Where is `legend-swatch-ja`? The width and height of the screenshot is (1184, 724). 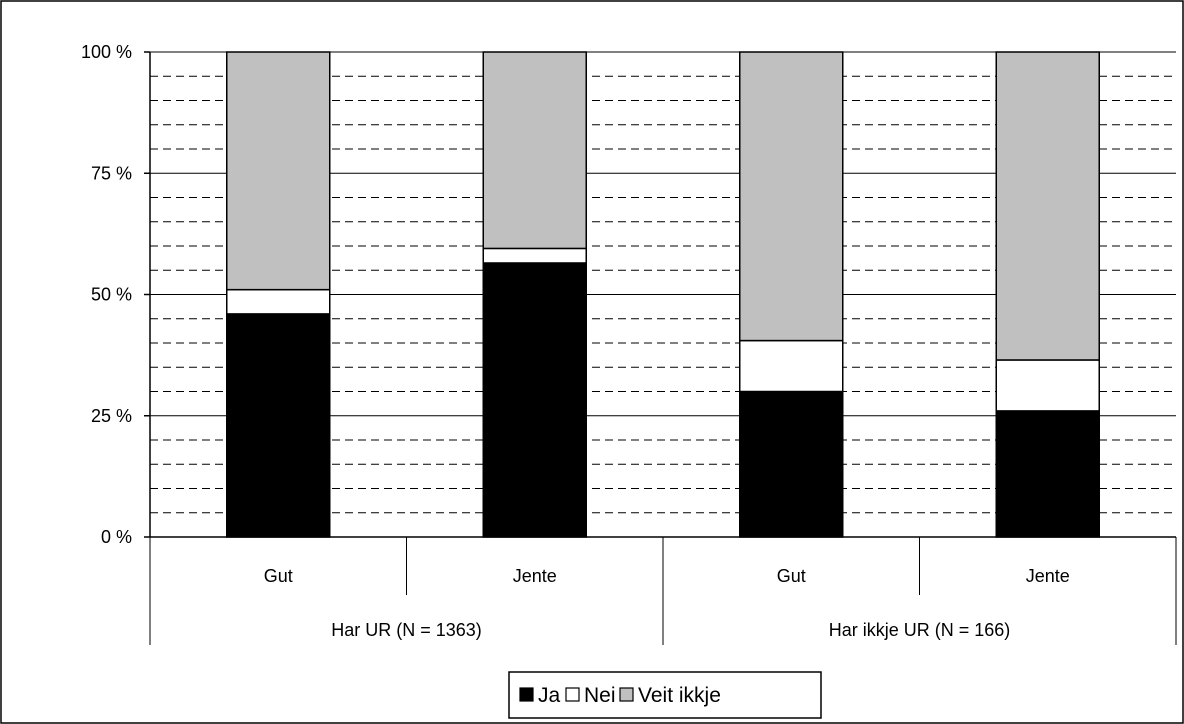 legend-swatch-ja is located at coordinates (526, 694).